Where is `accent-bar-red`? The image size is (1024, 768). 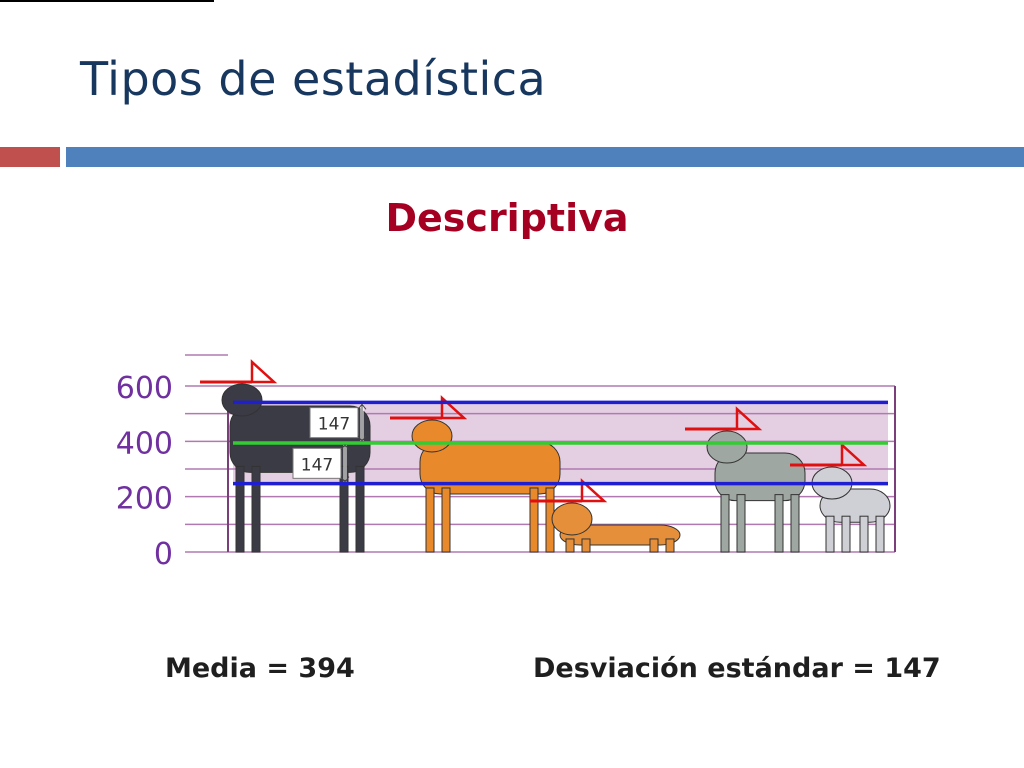
accent-bar-red is located at coordinates (30, 157).